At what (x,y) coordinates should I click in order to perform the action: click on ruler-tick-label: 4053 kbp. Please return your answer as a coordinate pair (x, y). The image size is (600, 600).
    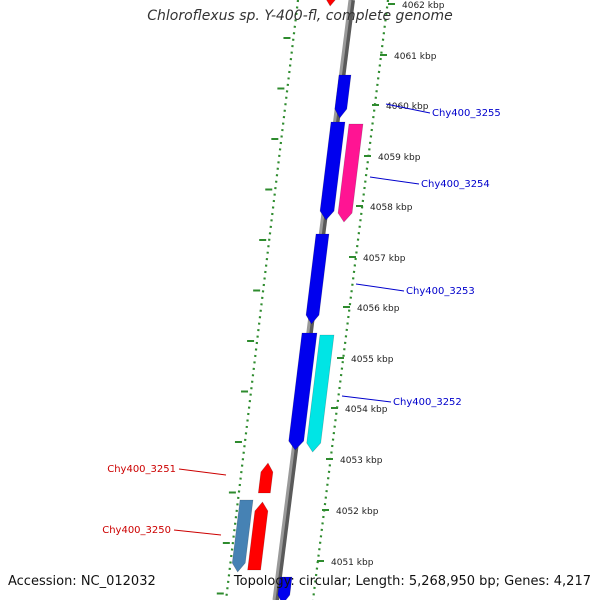
    Looking at the image, I should click on (361, 461).